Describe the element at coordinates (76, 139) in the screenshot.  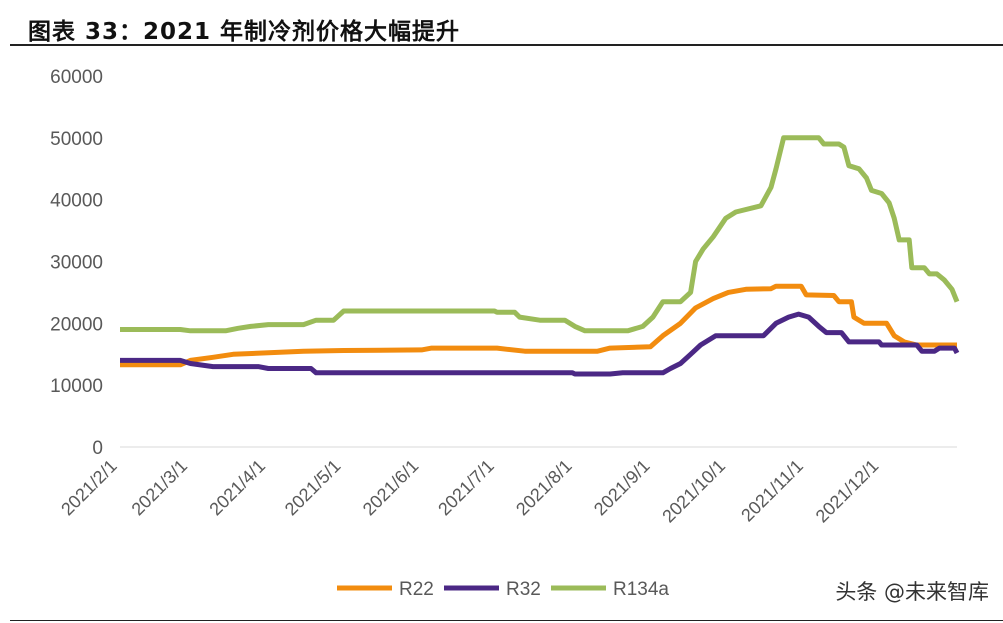
I see `y-tick-label: 50000` at that location.